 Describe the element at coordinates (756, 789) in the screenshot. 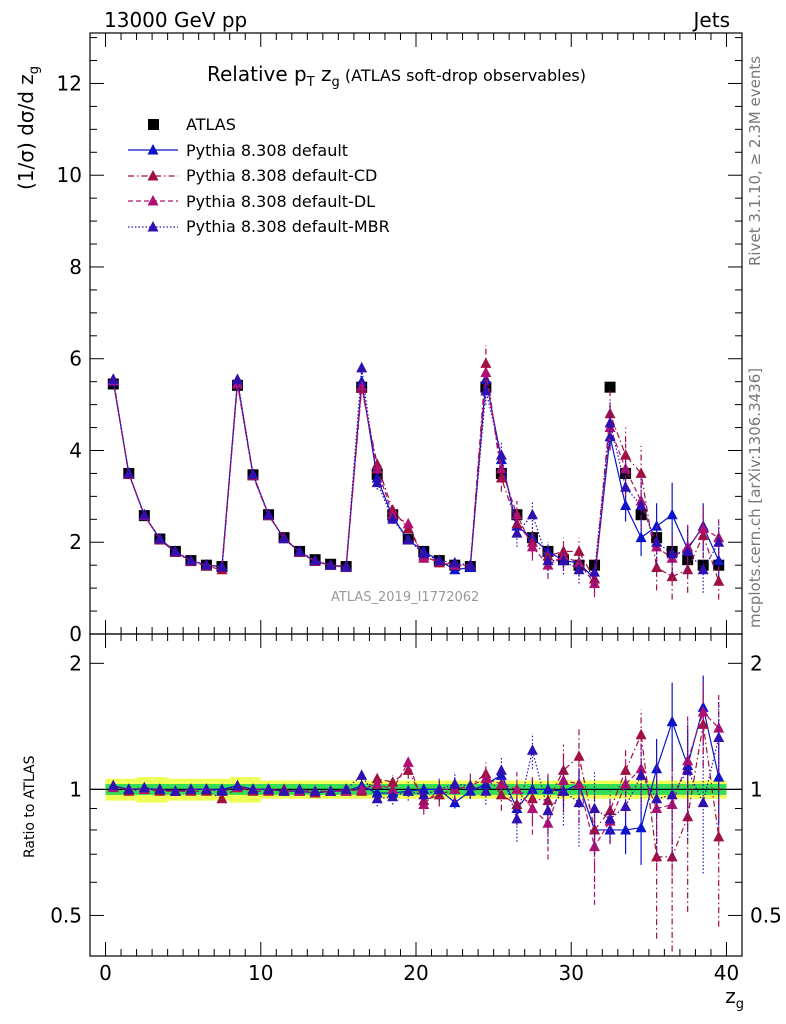

I see `ratio-y-tick-label-right: 1` at that location.